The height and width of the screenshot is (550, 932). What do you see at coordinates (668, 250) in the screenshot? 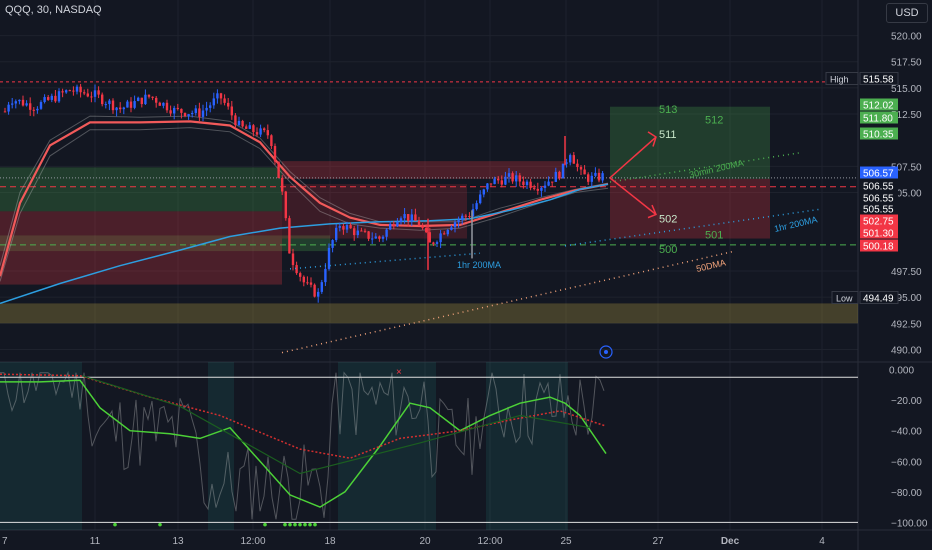
I see `scenario-label: 500` at bounding box center [668, 250].